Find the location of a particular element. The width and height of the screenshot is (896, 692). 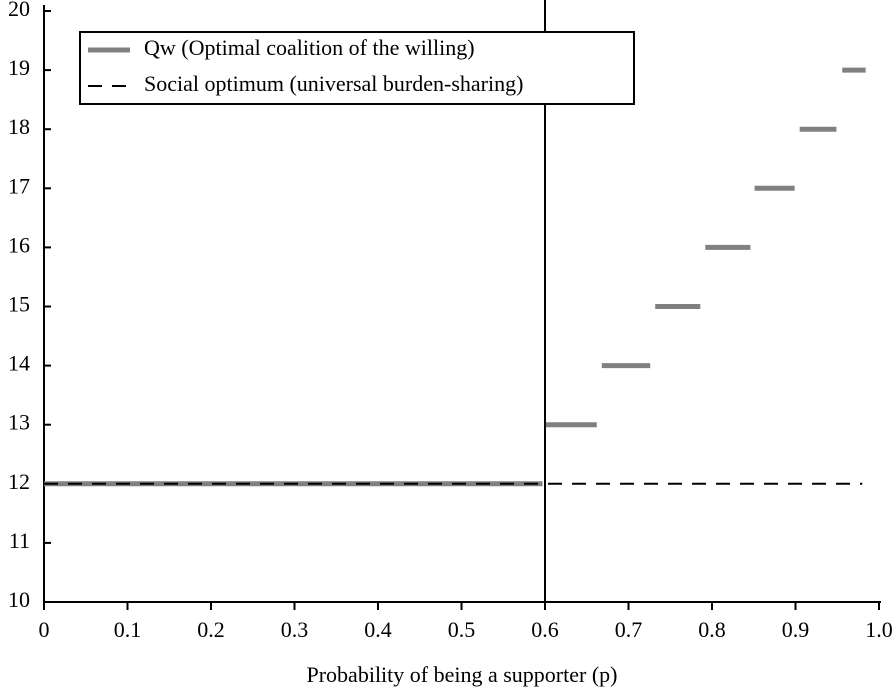

y-tick-label: 15 is located at coordinates (19, 304).